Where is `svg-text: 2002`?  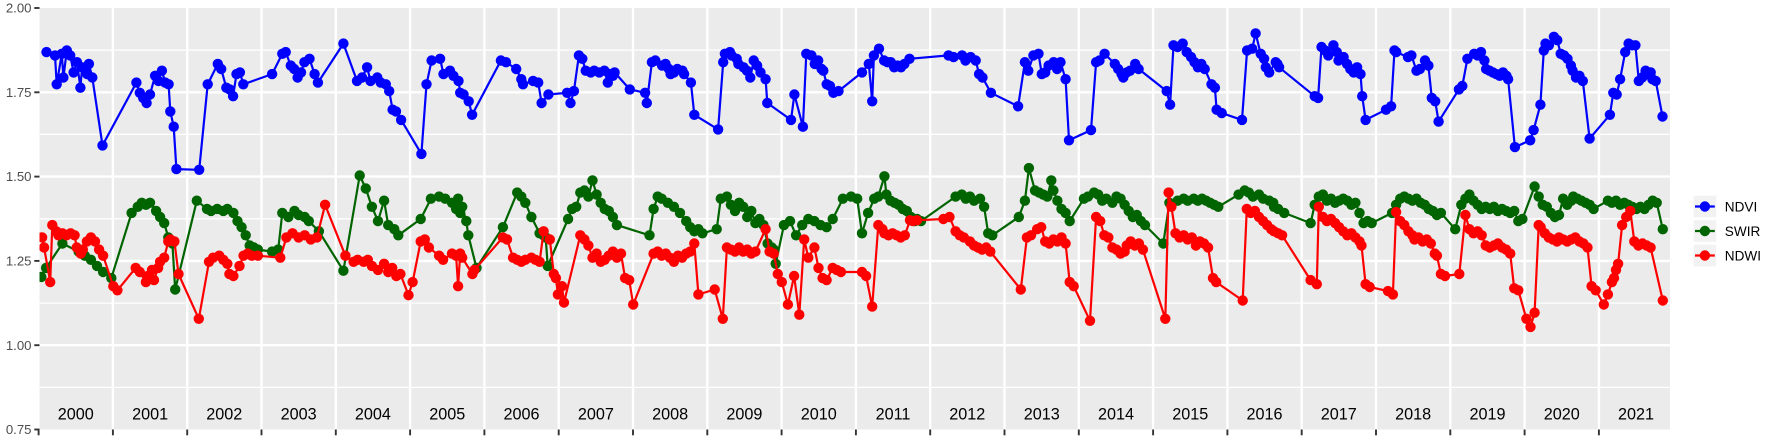
svg-text: 2002 is located at coordinates (224, 415).